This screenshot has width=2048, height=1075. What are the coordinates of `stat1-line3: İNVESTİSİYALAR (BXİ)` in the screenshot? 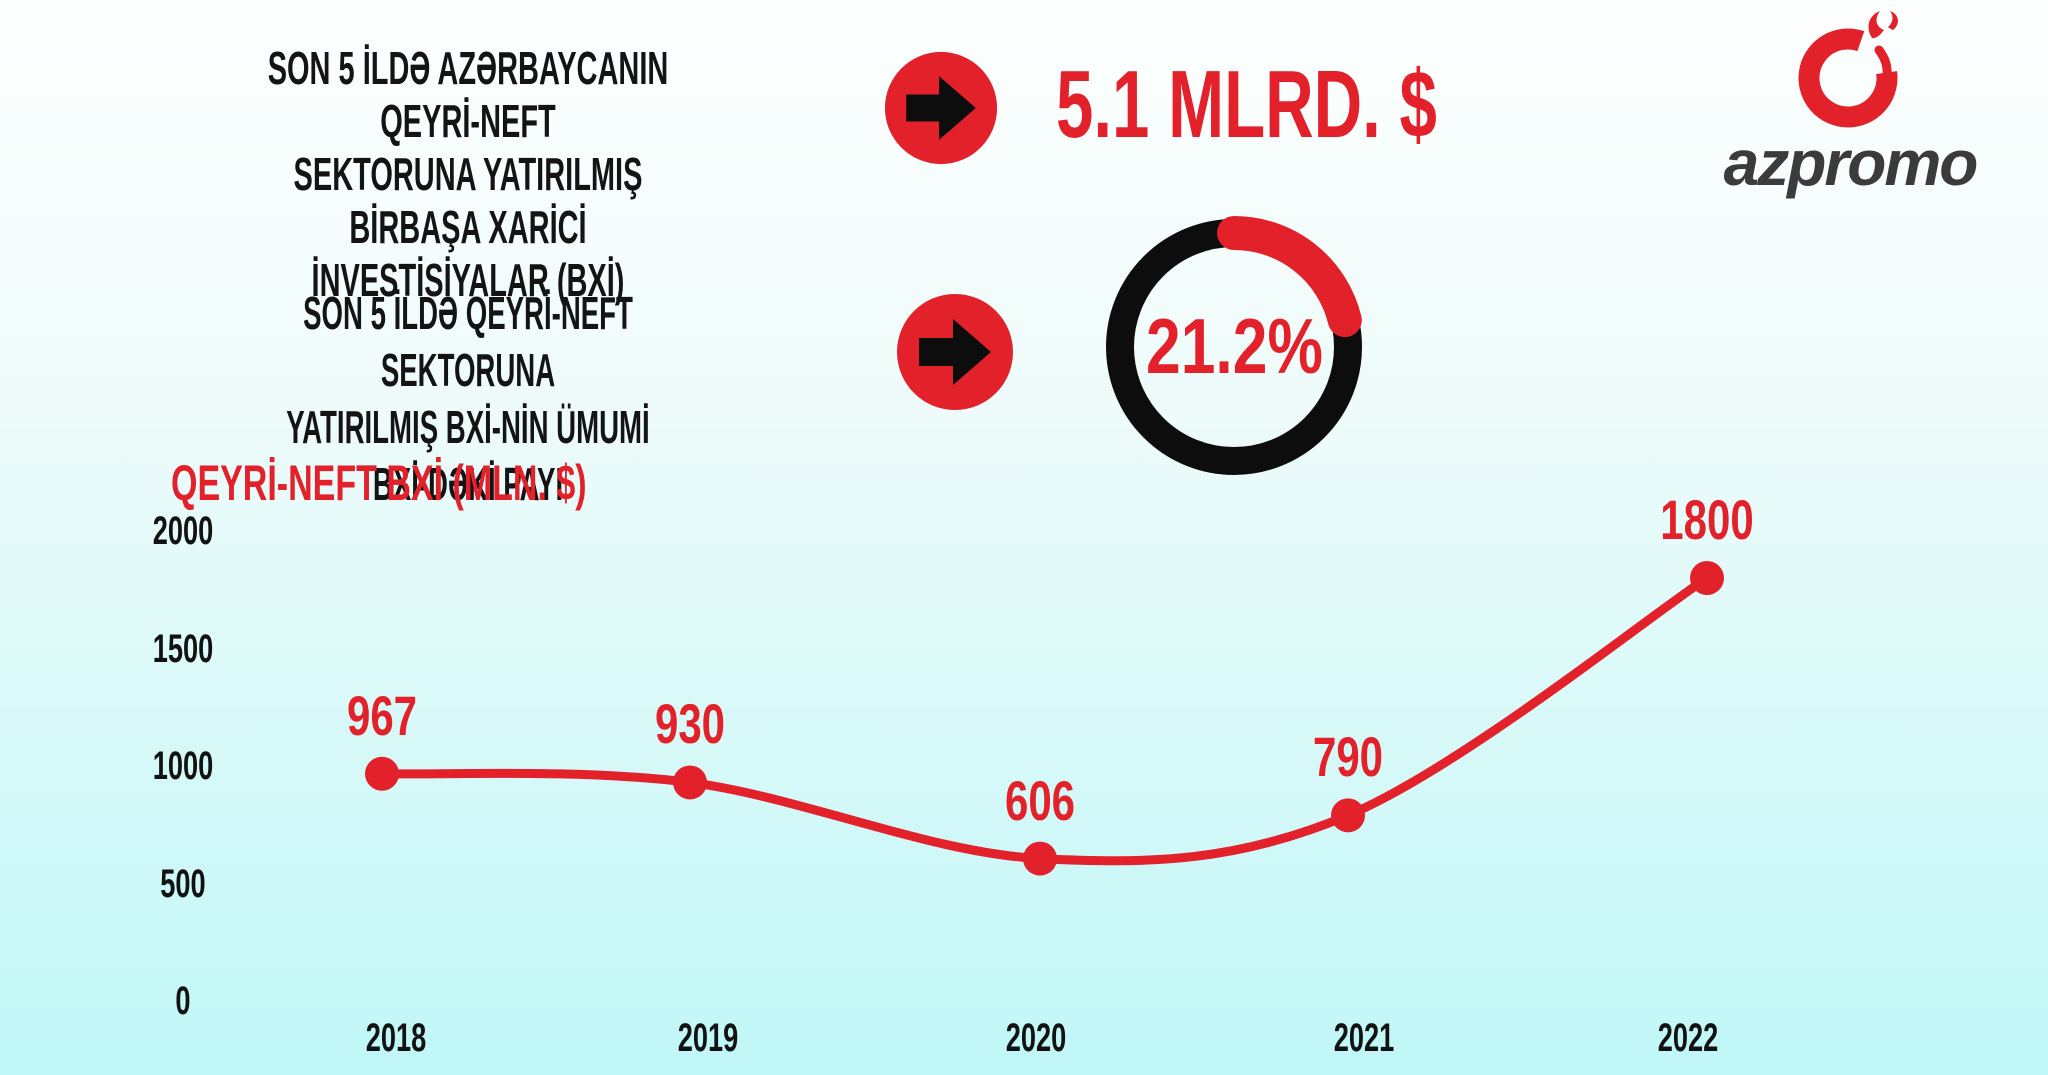 It's located at (468, 280).